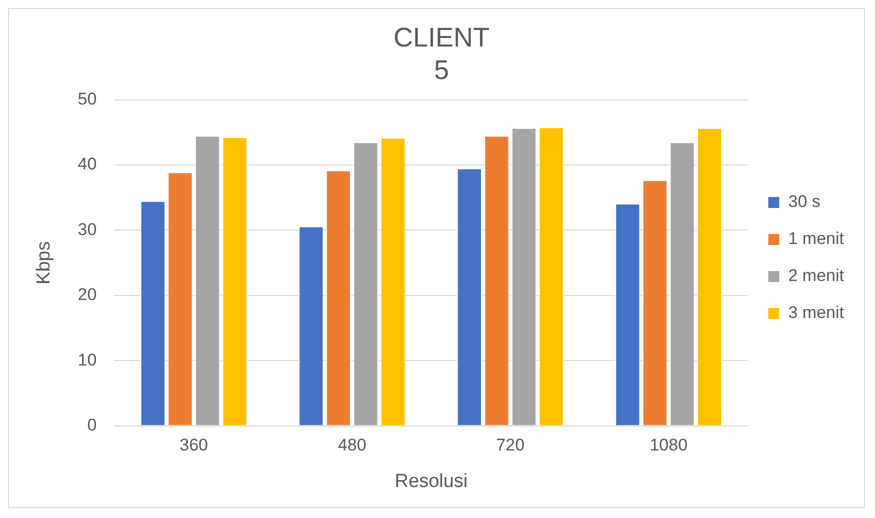 The height and width of the screenshot is (518, 875). What do you see at coordinates (92, 424) in the screenshot?
I see `y-tick-label: 0` at bounding box center [92, 424].